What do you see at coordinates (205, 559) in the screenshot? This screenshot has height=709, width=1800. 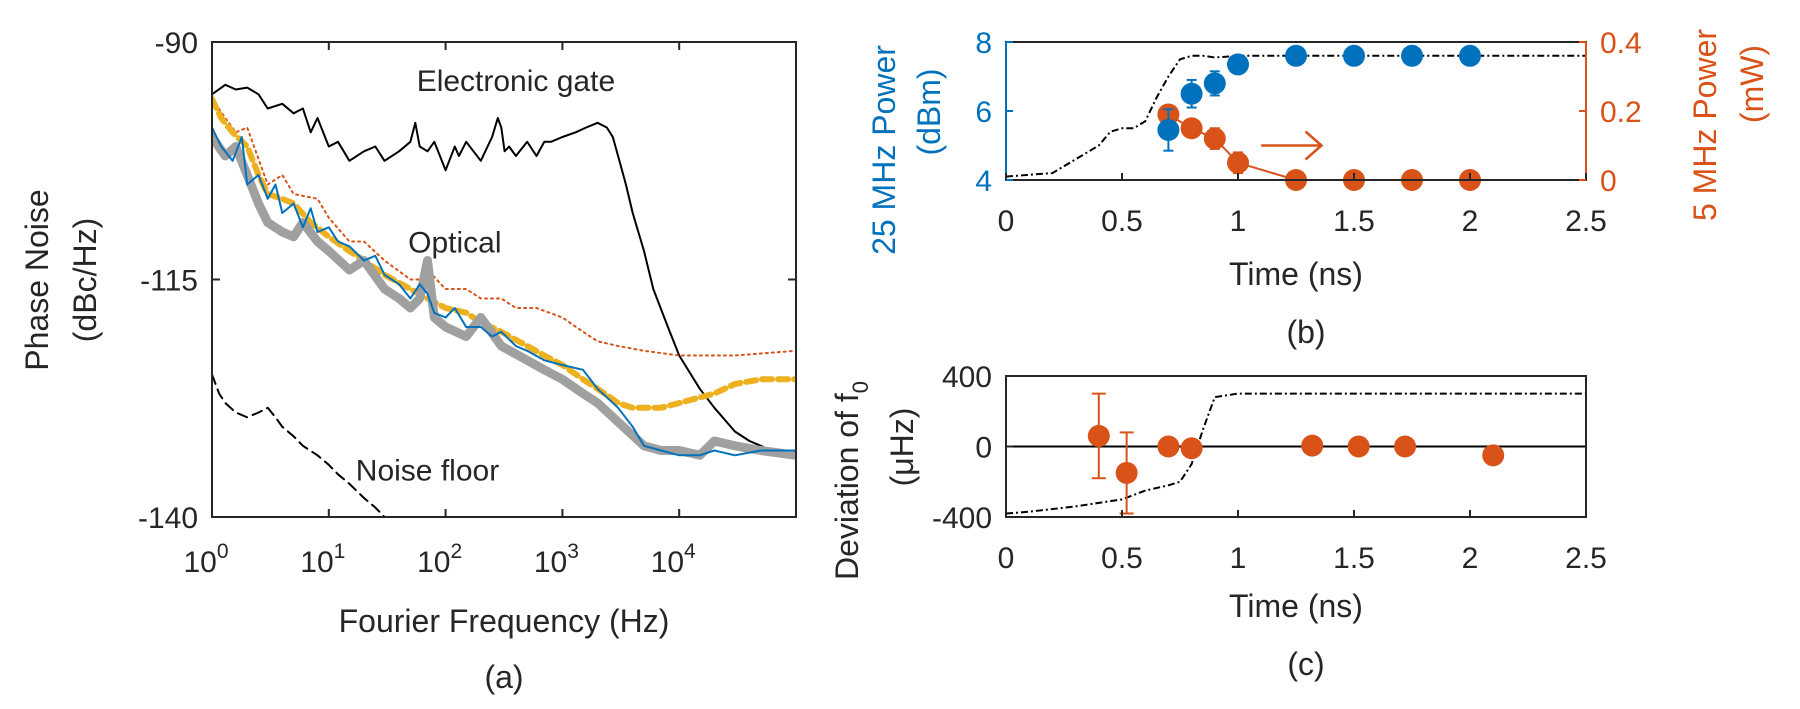 I see `panel-a-xtick-label-0: 10⁰` at bounding box center [205, 559].